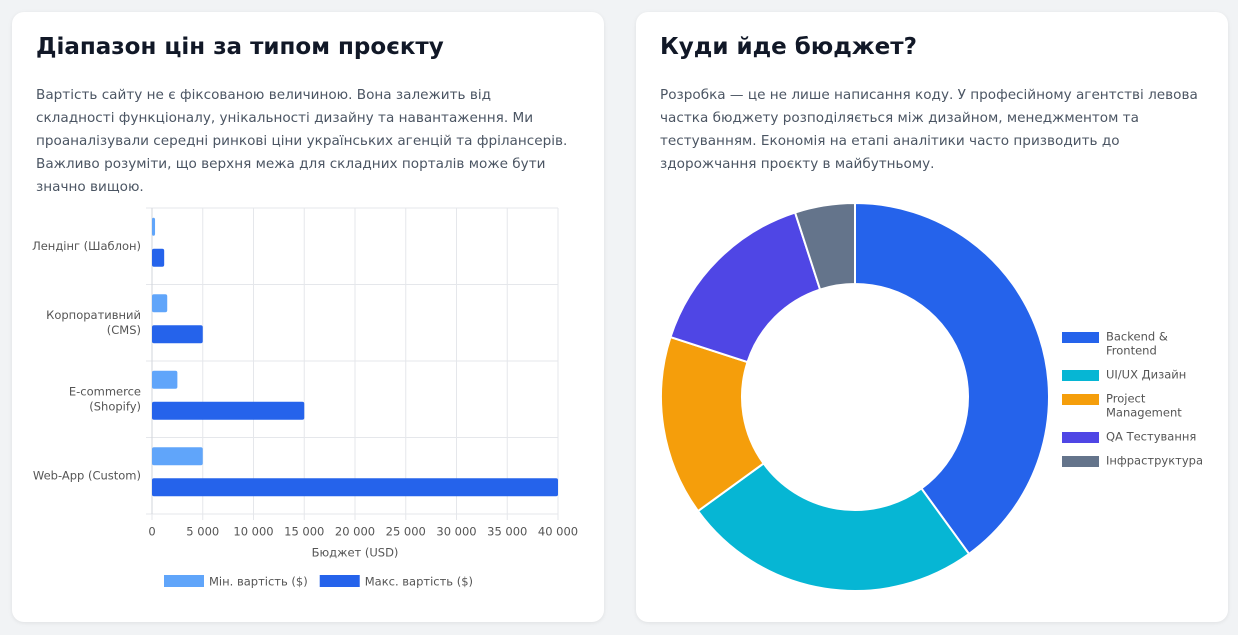 The image size is (1238, 635). What do you see at coordinates (124, 330) in the screenshot?
I see `y-tick-label: (CMS)` at bounding box center [124, 330].